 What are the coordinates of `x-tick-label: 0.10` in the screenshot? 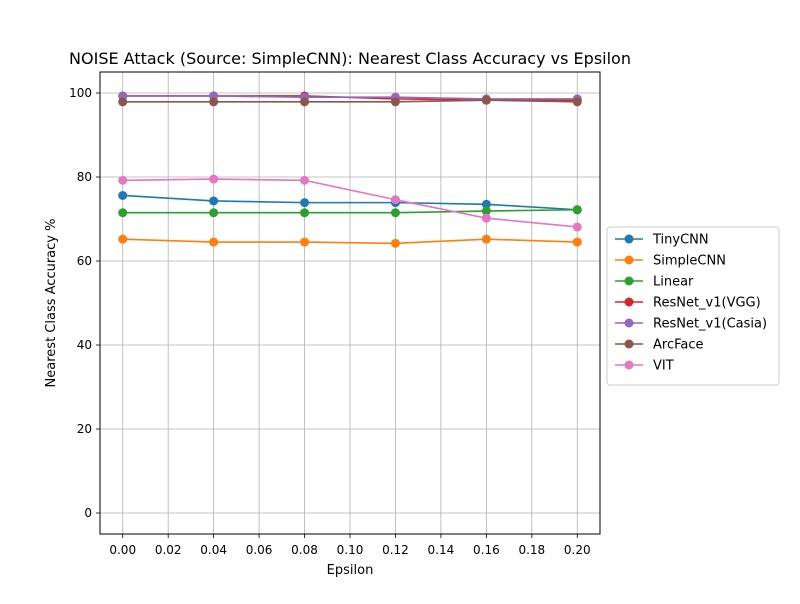 It's located at (350, 550).